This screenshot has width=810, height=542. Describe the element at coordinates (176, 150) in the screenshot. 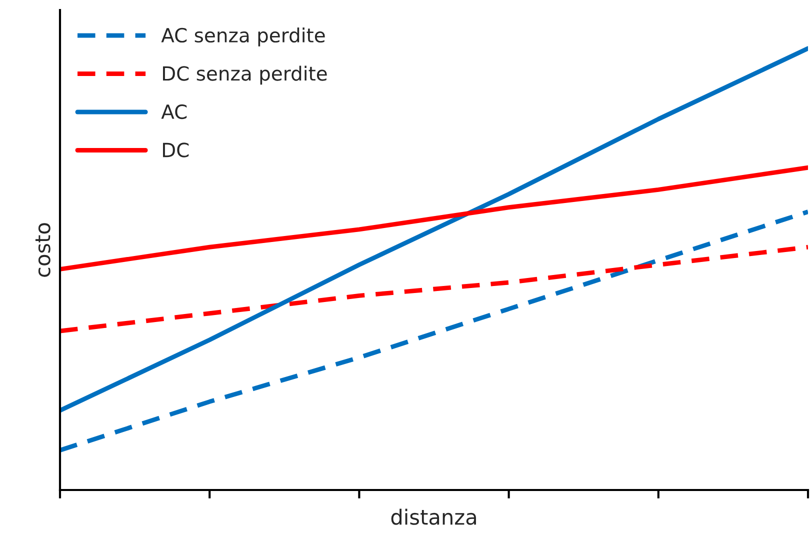

I see `legend-label: DC` at that location.